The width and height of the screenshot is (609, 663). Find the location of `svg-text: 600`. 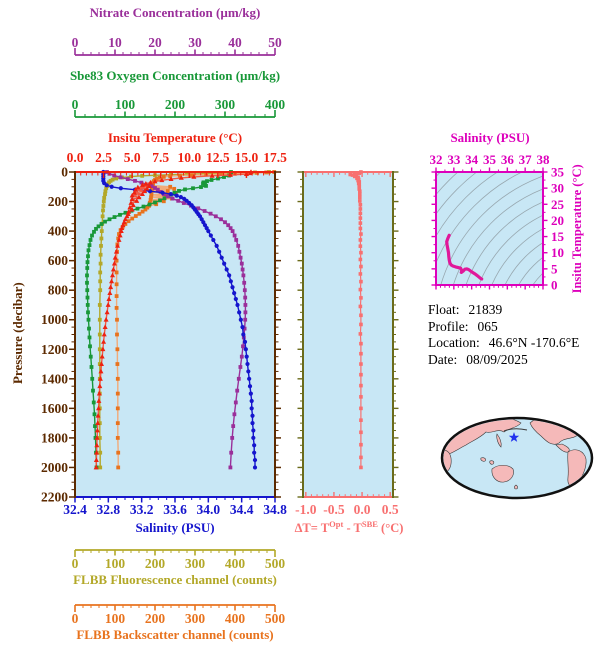

svg-text: 600 is located at coordinates (58, 260).